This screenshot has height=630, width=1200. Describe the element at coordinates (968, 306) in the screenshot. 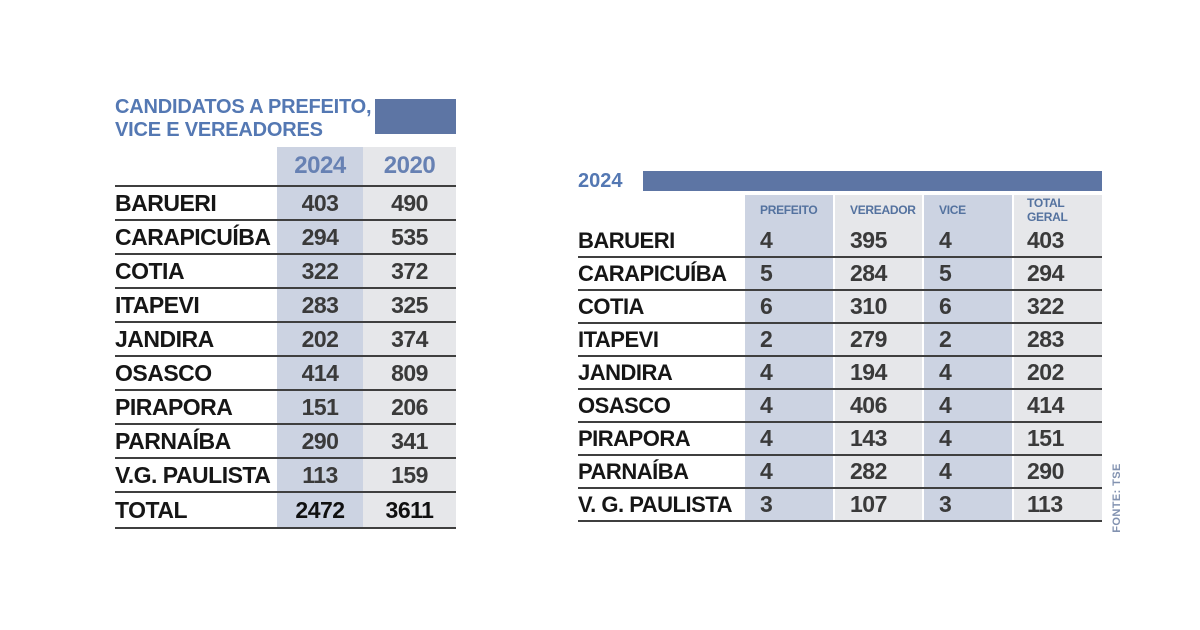

I see `value-vice: 6` at that location.